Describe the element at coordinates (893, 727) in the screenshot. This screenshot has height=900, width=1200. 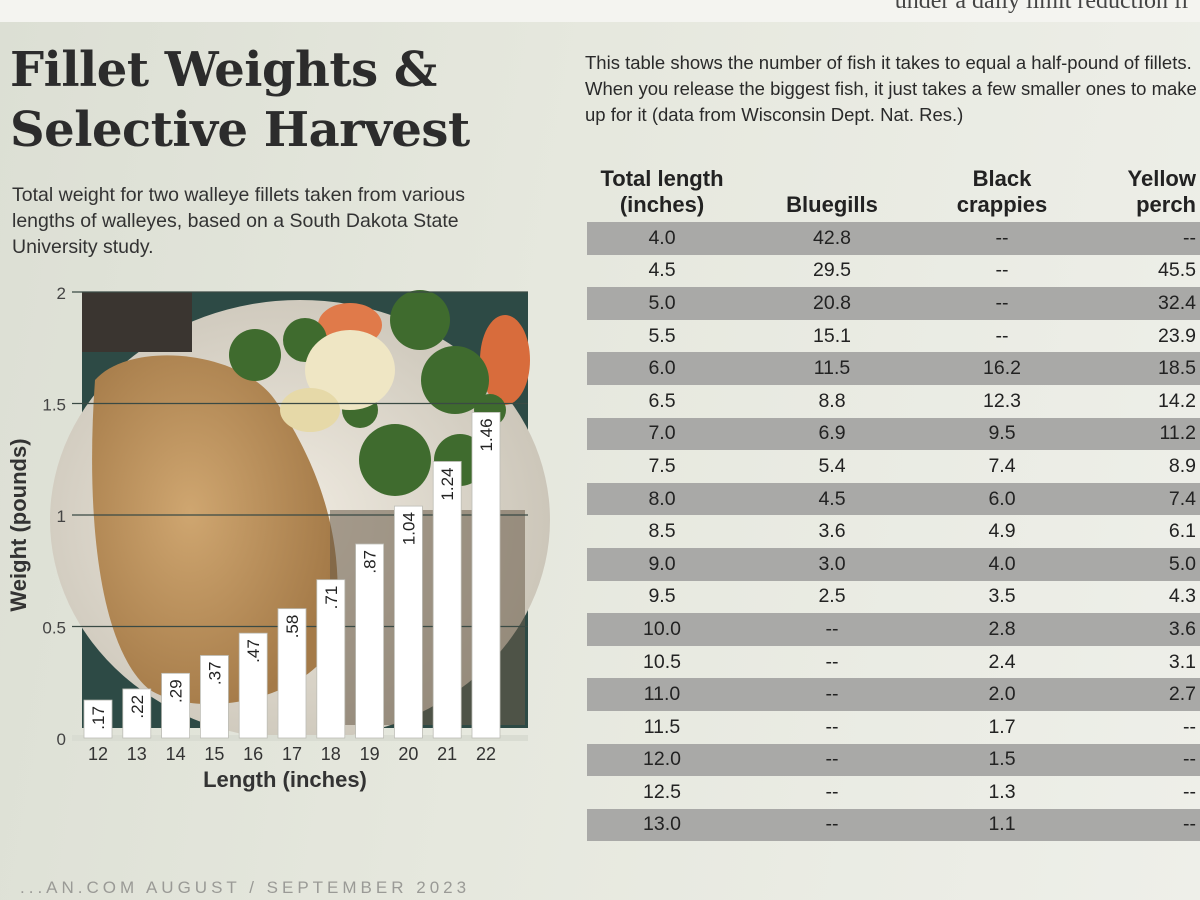
I see `table-row: 11.5 -- 1.7 --` at that location.